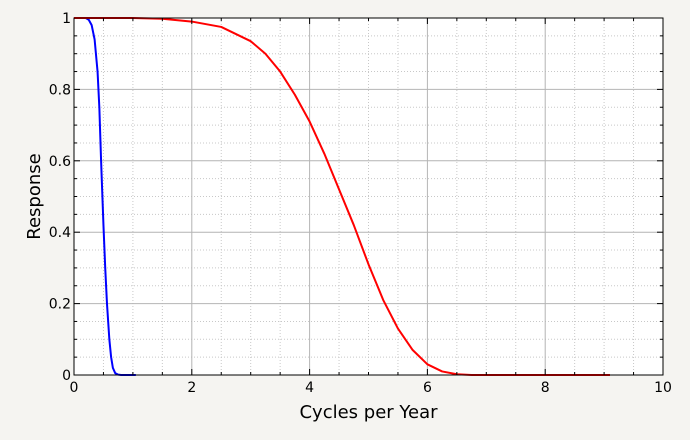  Describe the element at coordinates (74, 388) in the screenshot. I see `x-tick-label: 0` at that location.